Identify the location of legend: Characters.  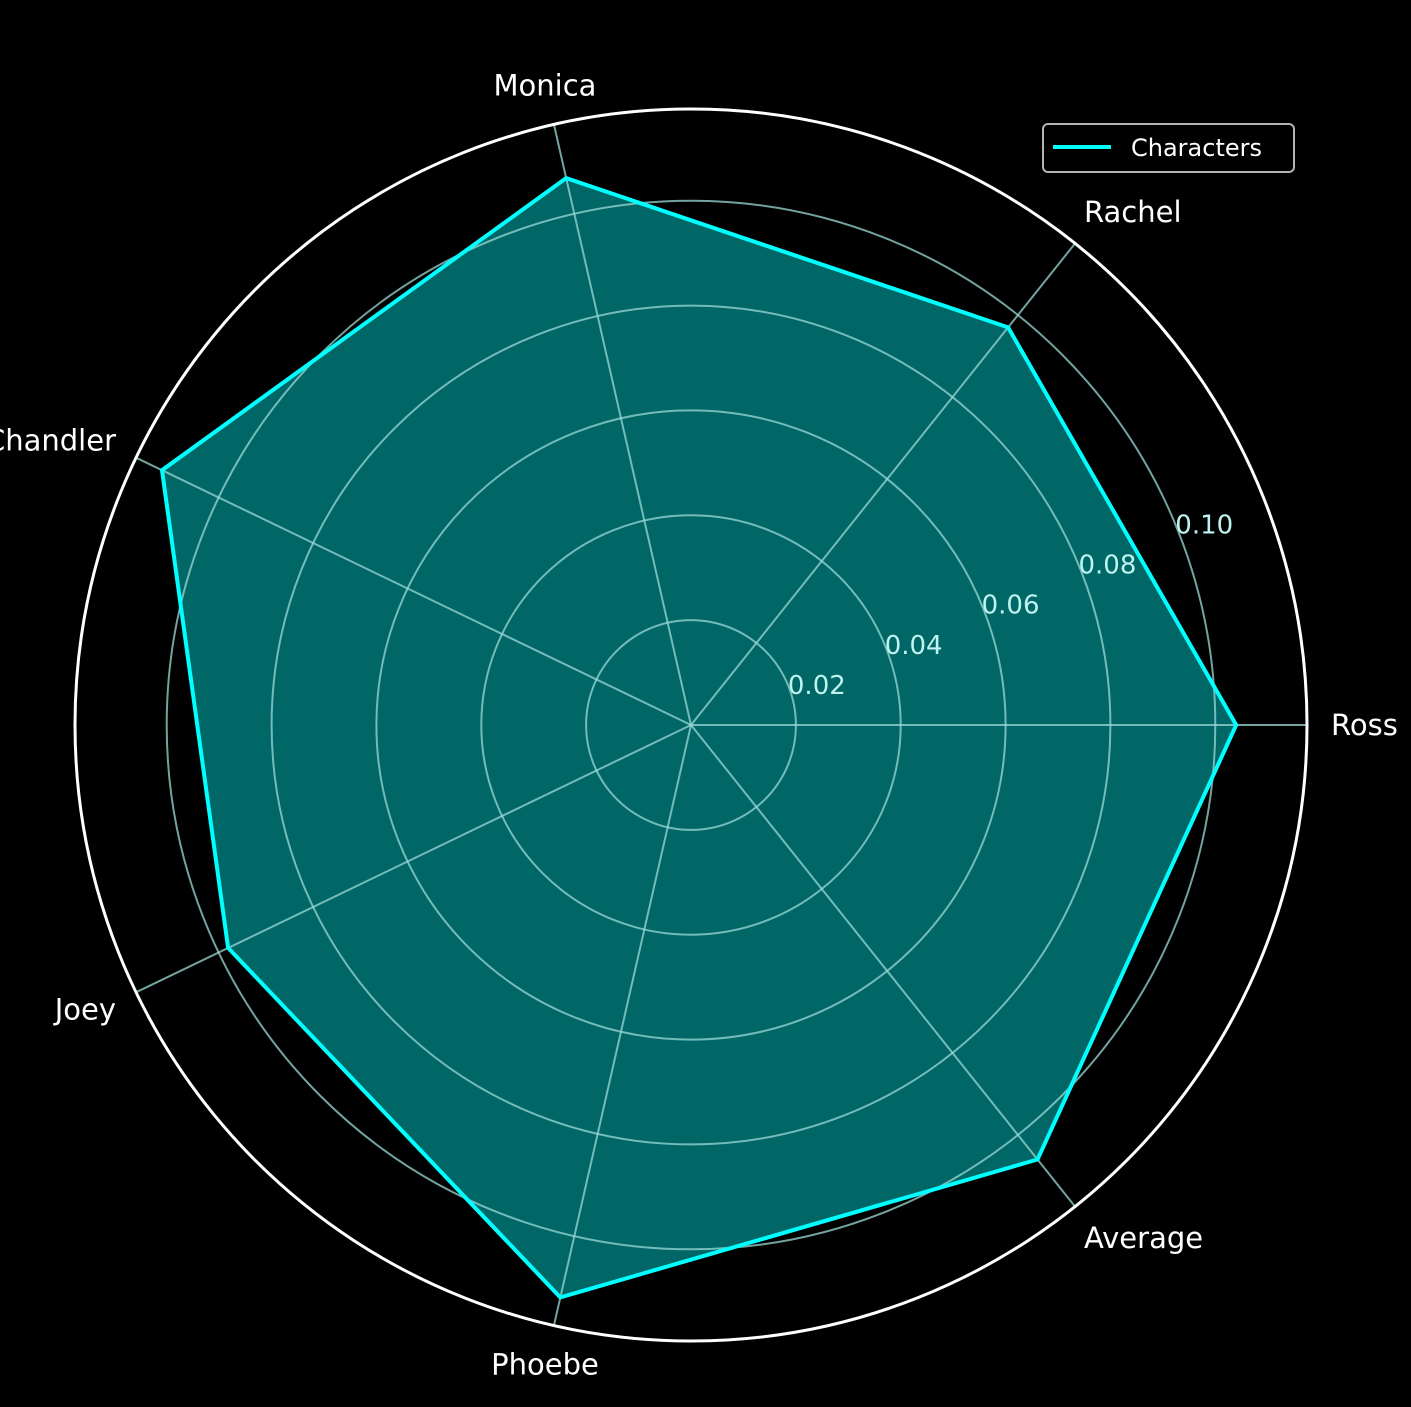
(1168, 148).